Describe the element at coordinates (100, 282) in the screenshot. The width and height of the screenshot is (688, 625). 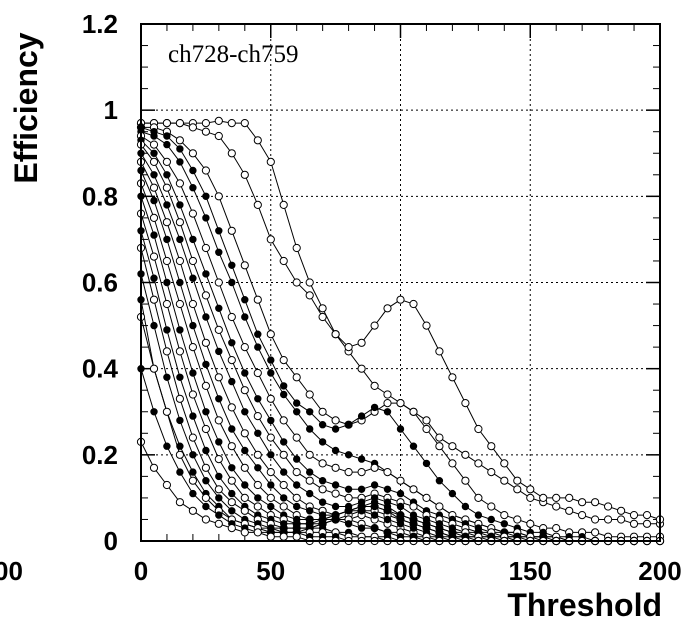
I see `y-tick-labels: 0 0.2 0.4 0.6 0.8 1 1.2` at that location.